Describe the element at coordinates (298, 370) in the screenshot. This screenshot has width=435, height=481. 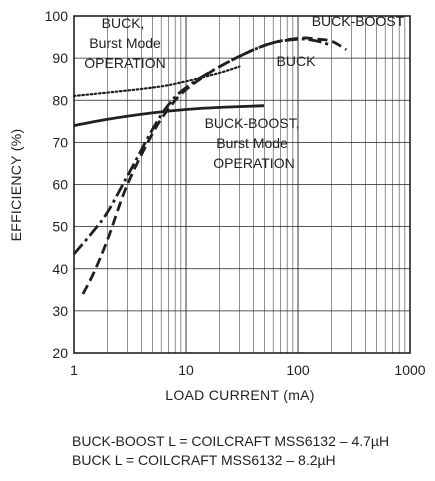
I see `x-tick-label: 100` at that location.